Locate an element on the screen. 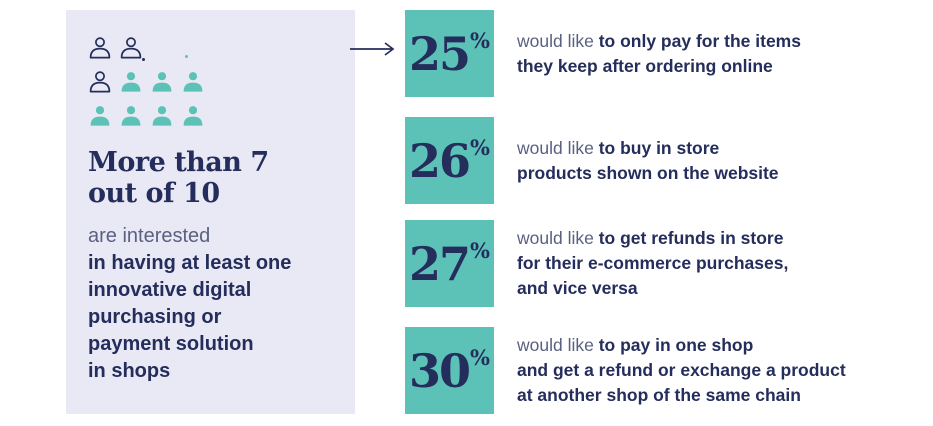 The width and height of the screenshot is (933, 426). headline: More than 7 out of 10 is located at coordinates (178, 178).